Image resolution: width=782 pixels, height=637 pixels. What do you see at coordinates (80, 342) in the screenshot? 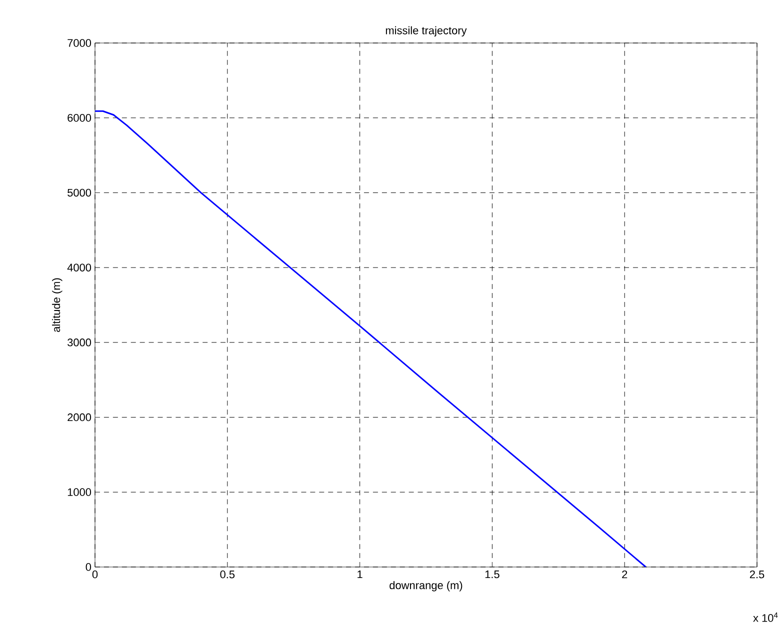
I see `y-tick-label: 3000` at bounding box center [80, 342].